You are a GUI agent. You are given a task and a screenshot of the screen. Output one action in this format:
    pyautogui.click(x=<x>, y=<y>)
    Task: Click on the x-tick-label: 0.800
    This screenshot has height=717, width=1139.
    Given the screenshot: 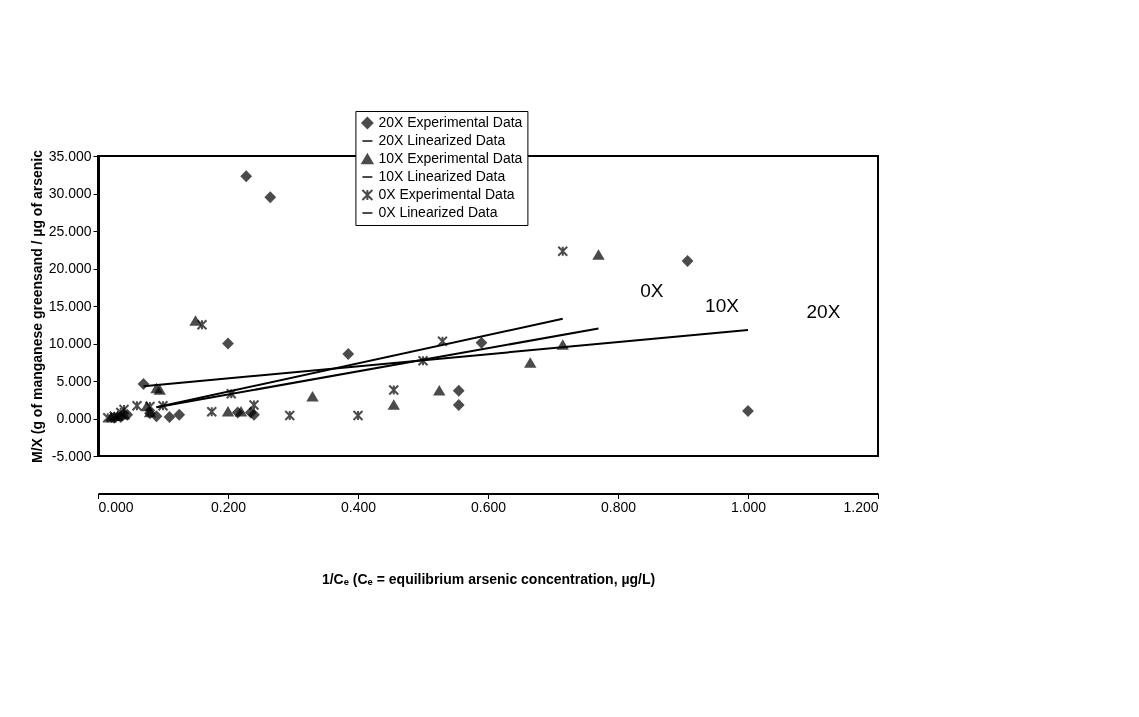 What is the action you would take?
    pyautogui.click(x=618, y=507)
    